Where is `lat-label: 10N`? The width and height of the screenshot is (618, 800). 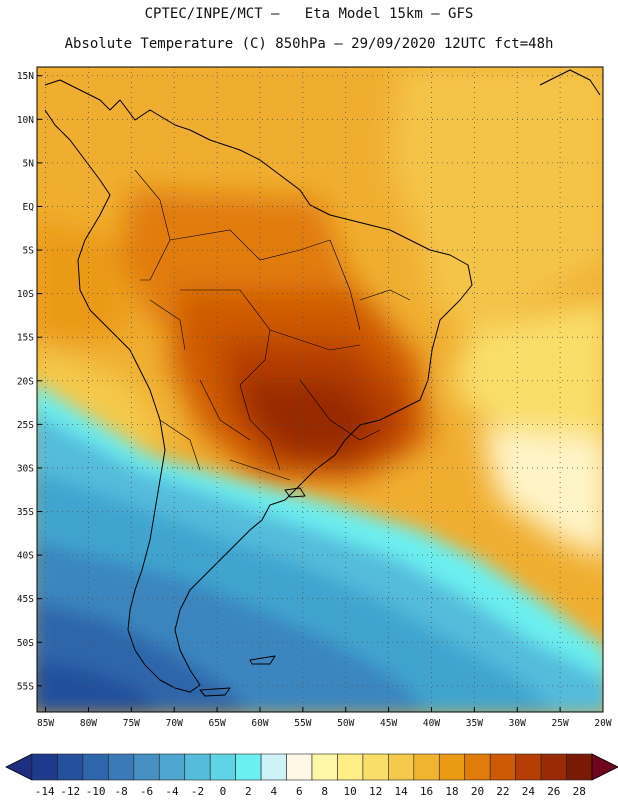
lat-label: 10N is located at coordinates (25, 120).